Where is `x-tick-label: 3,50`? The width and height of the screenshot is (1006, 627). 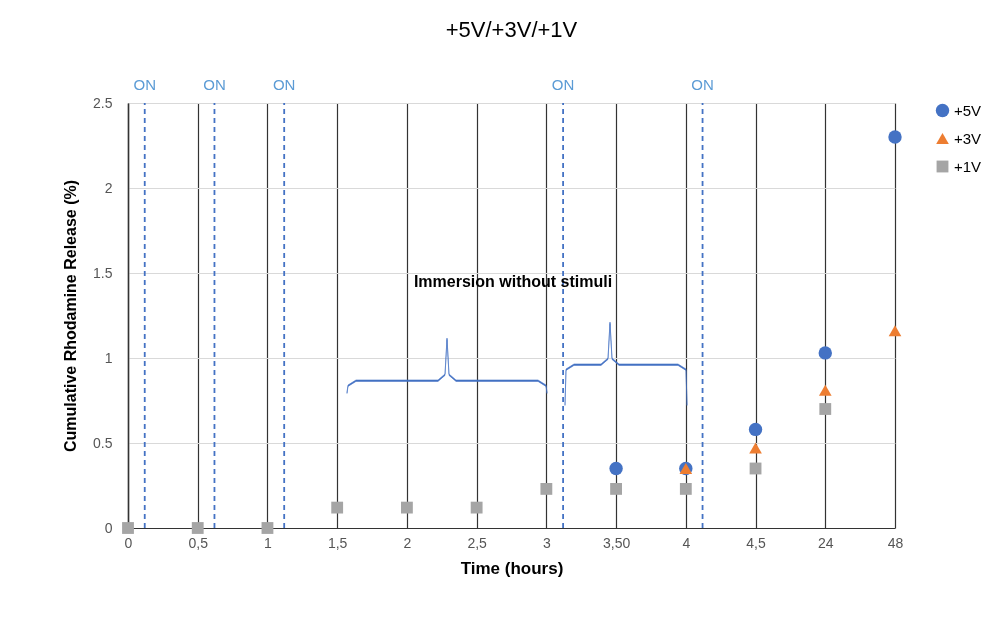
x-tick-label: 3,50 is located at coordinates (616, 542).